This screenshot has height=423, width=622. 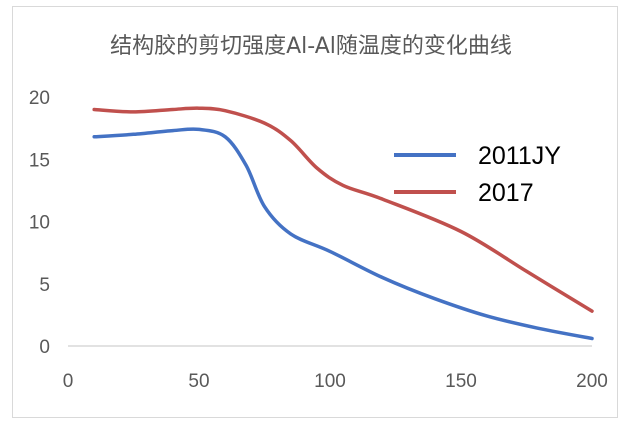 I want to click on y-tick-label: 5, so click(x=44, y=285).